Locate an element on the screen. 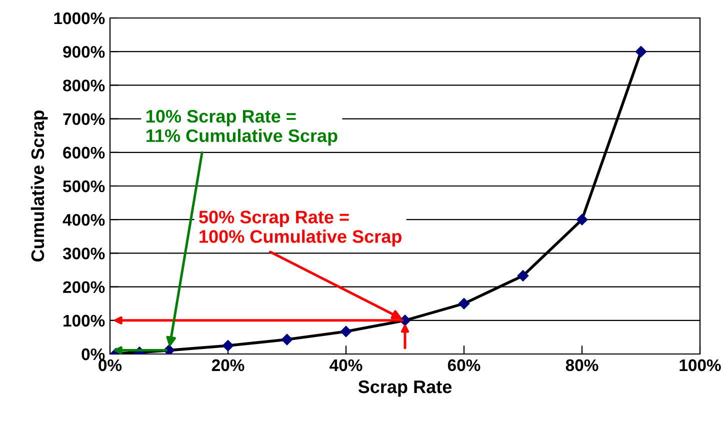  annotation: 10% Scrap Rate = 11% Cumulative Scrap is located at coordinates (242, 128).